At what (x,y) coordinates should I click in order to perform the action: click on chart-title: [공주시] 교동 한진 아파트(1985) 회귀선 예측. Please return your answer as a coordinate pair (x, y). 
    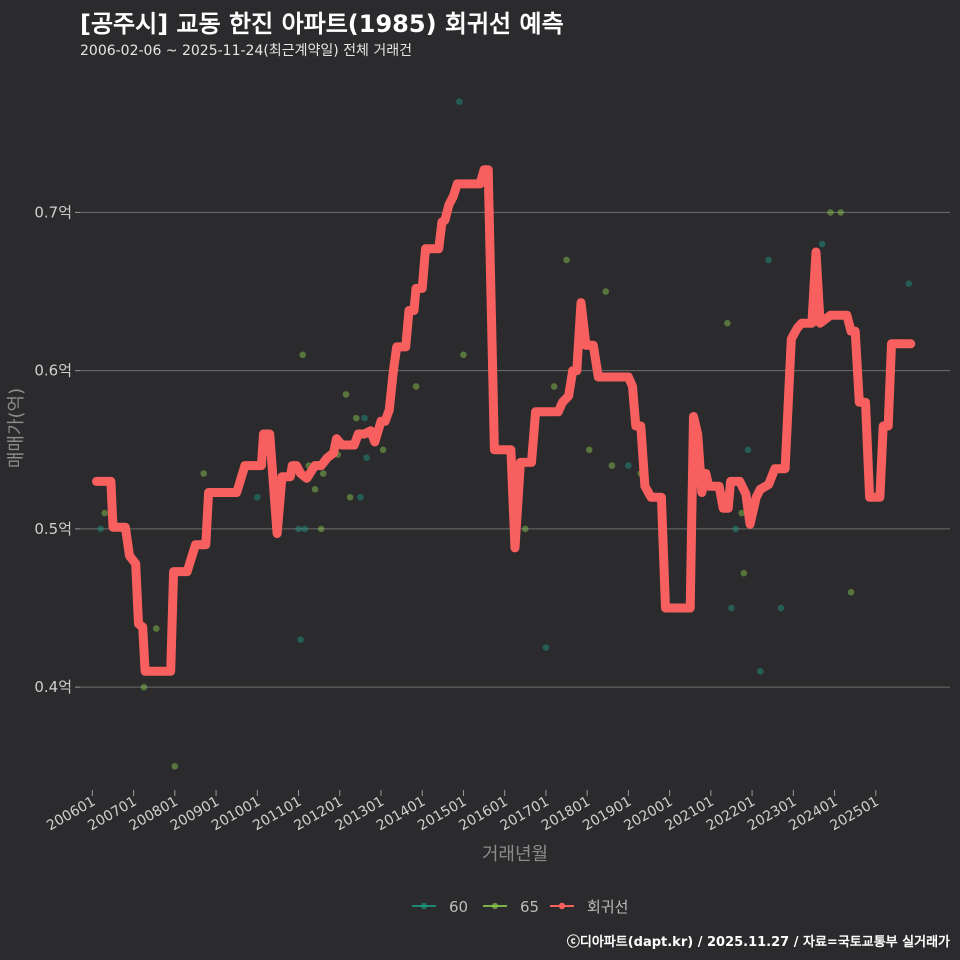
    Looking at the image, I should click on (322, 24).